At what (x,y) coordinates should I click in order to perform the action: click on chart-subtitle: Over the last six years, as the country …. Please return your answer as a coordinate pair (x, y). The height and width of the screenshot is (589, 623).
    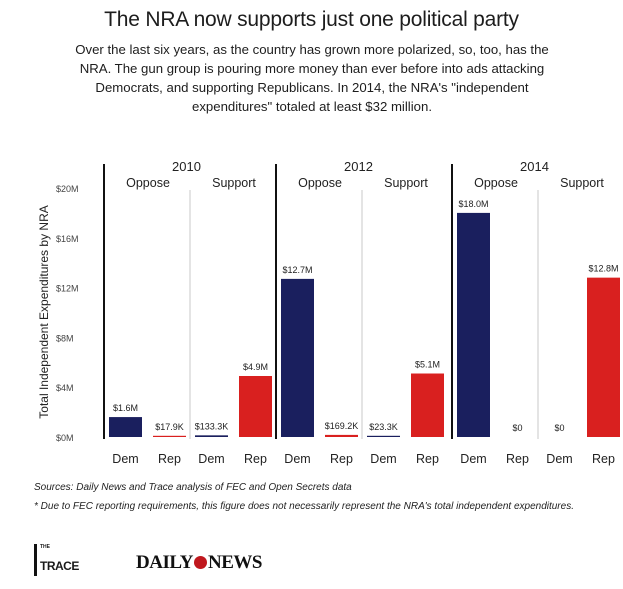
    Looking at the image, I should click on (312, 78).